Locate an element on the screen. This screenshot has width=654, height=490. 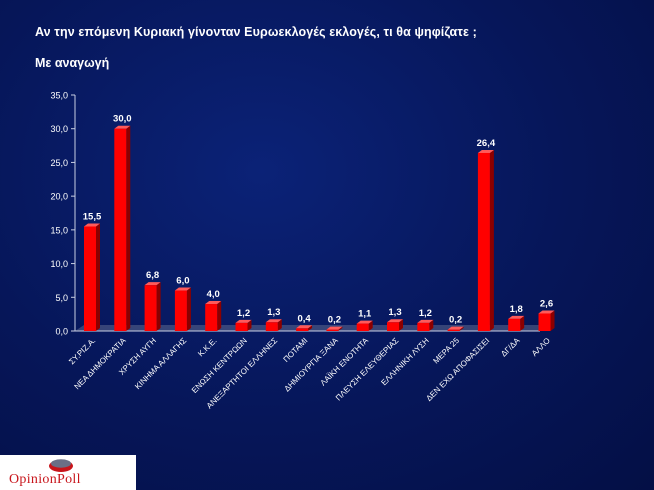
data-label: 6,8 is located at coordinates (152, 275).